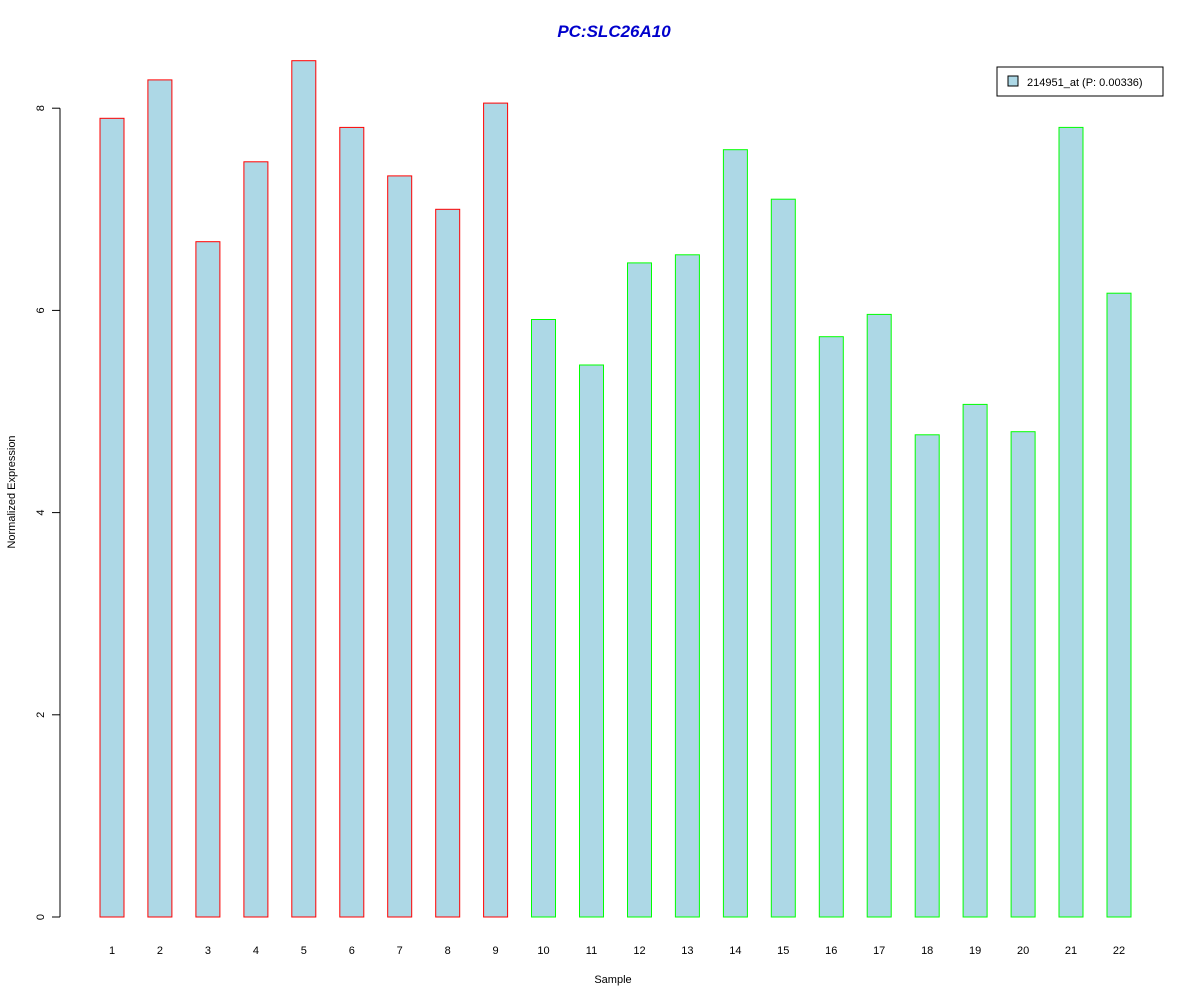 The width and height of the screenshot is (1200, 1000). Describe the element at coordinates (1085, 83) in the screenshot. I see `legend-entry: 214951_at (P: 0.00336)` at that location.